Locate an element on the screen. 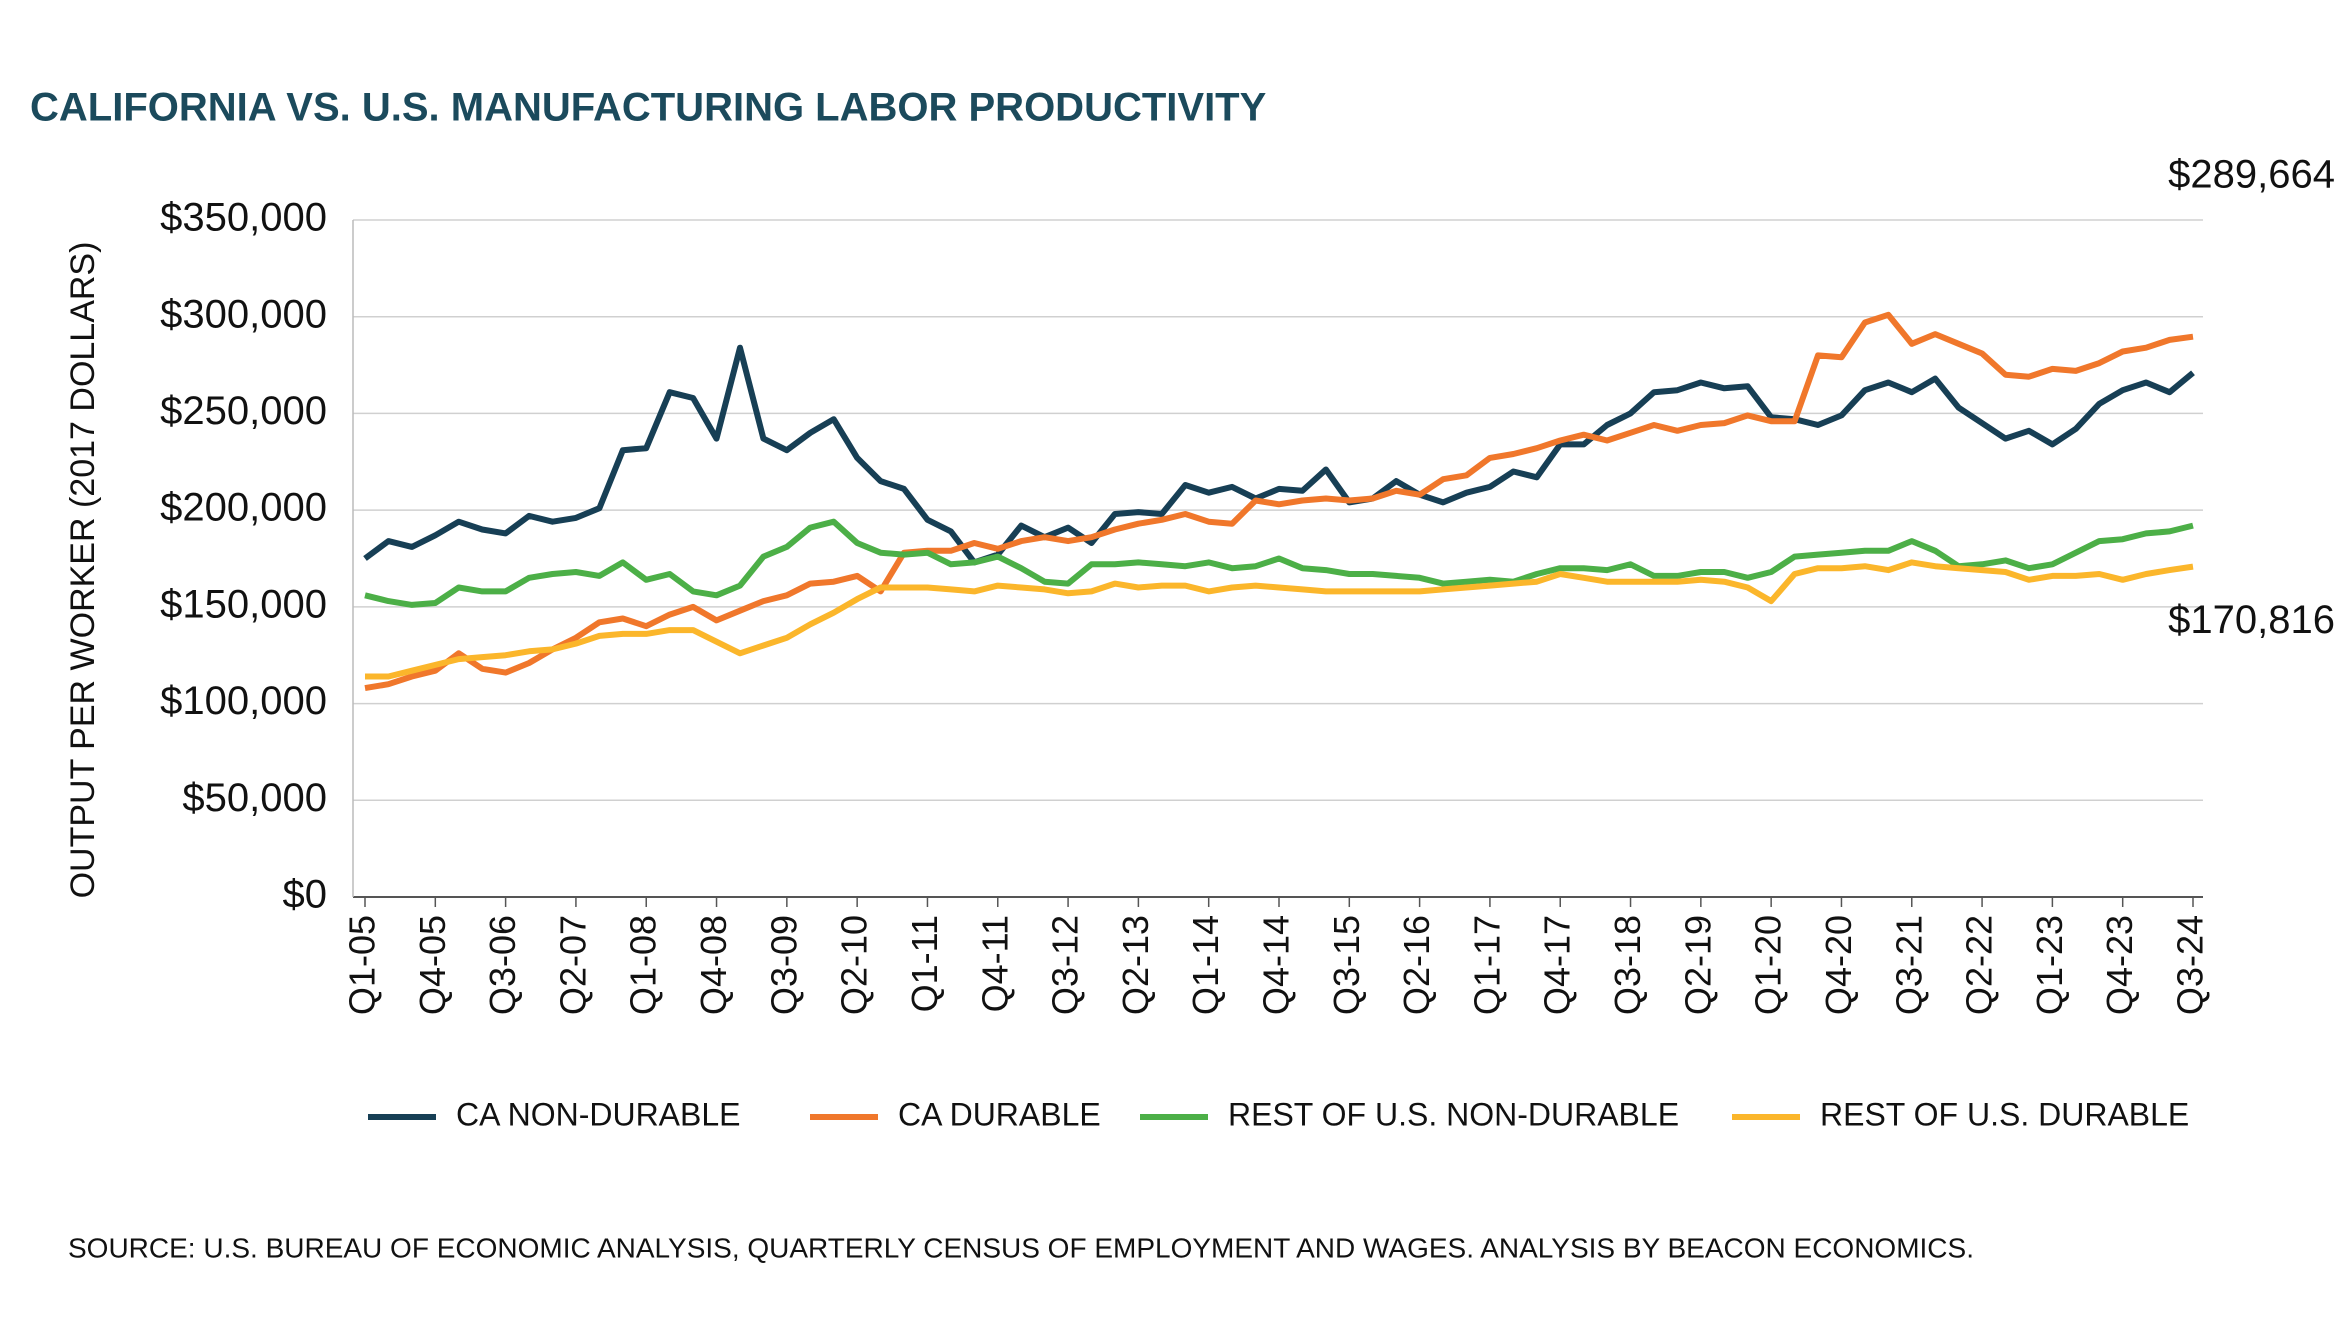 The width and height of the screenshot is (2340, 1319). x-tick-label: Q4-23 is located at coordinates (2119, 965).